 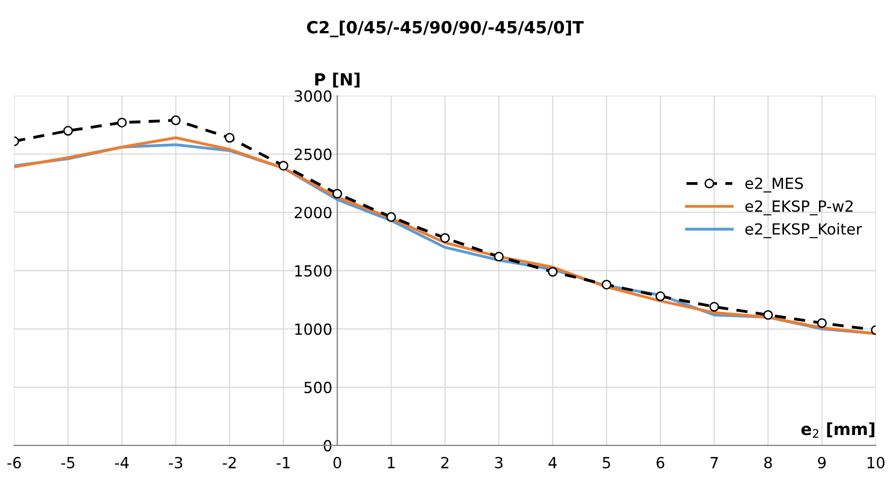 I want to click on x-tick-label: 5, so click(x=606, y=462).